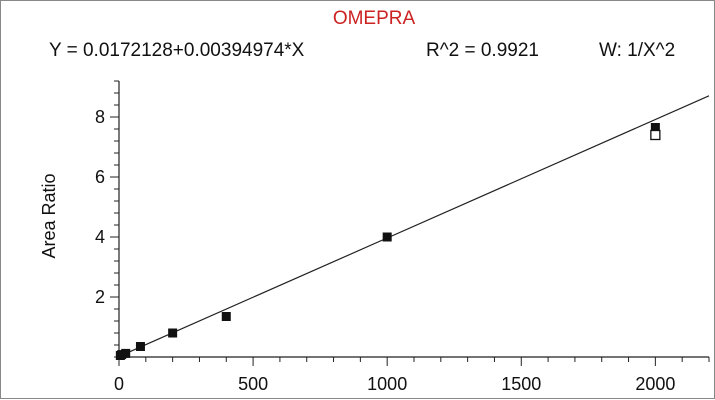 The width and height of the screenshot is (715, 400). What do you see at coordinates (655, 384) in the screenshot?
I see `x-tick-label: 2000` at bounding box center [655, 384].